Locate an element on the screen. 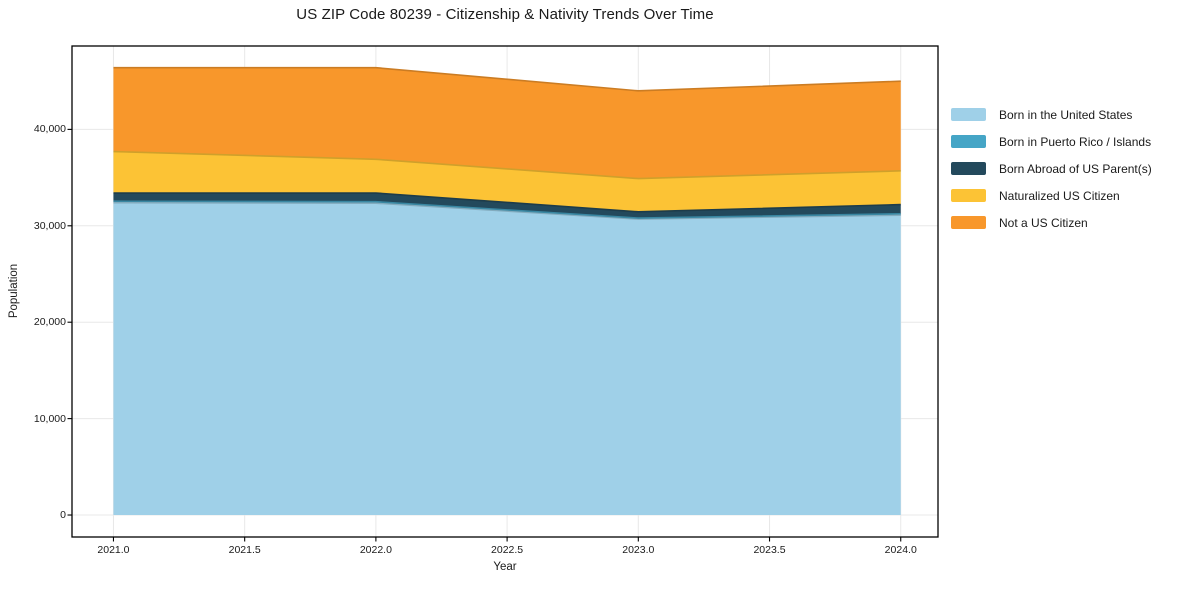 The width and height of the screenshot is (1189, 590). legend-label: Born in Puerto Rico / Islands is located at coordinates (1075, 141).